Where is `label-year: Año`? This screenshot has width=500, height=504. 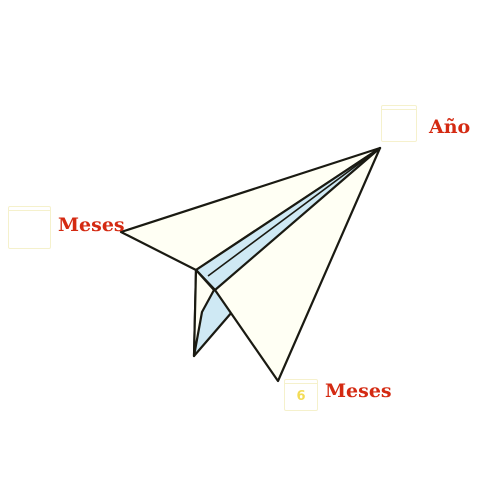 label-year: Año is located at coordinates (450, 127).